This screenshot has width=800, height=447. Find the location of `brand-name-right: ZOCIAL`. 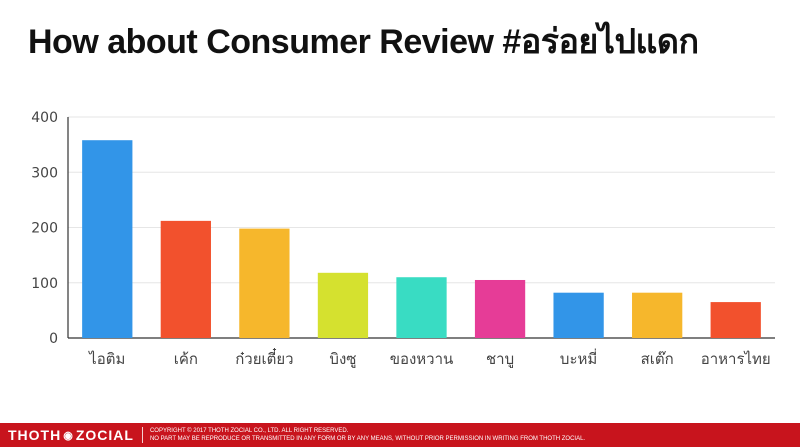

brand-name-right: ZOCIAL is located at coordinates (104, 435).